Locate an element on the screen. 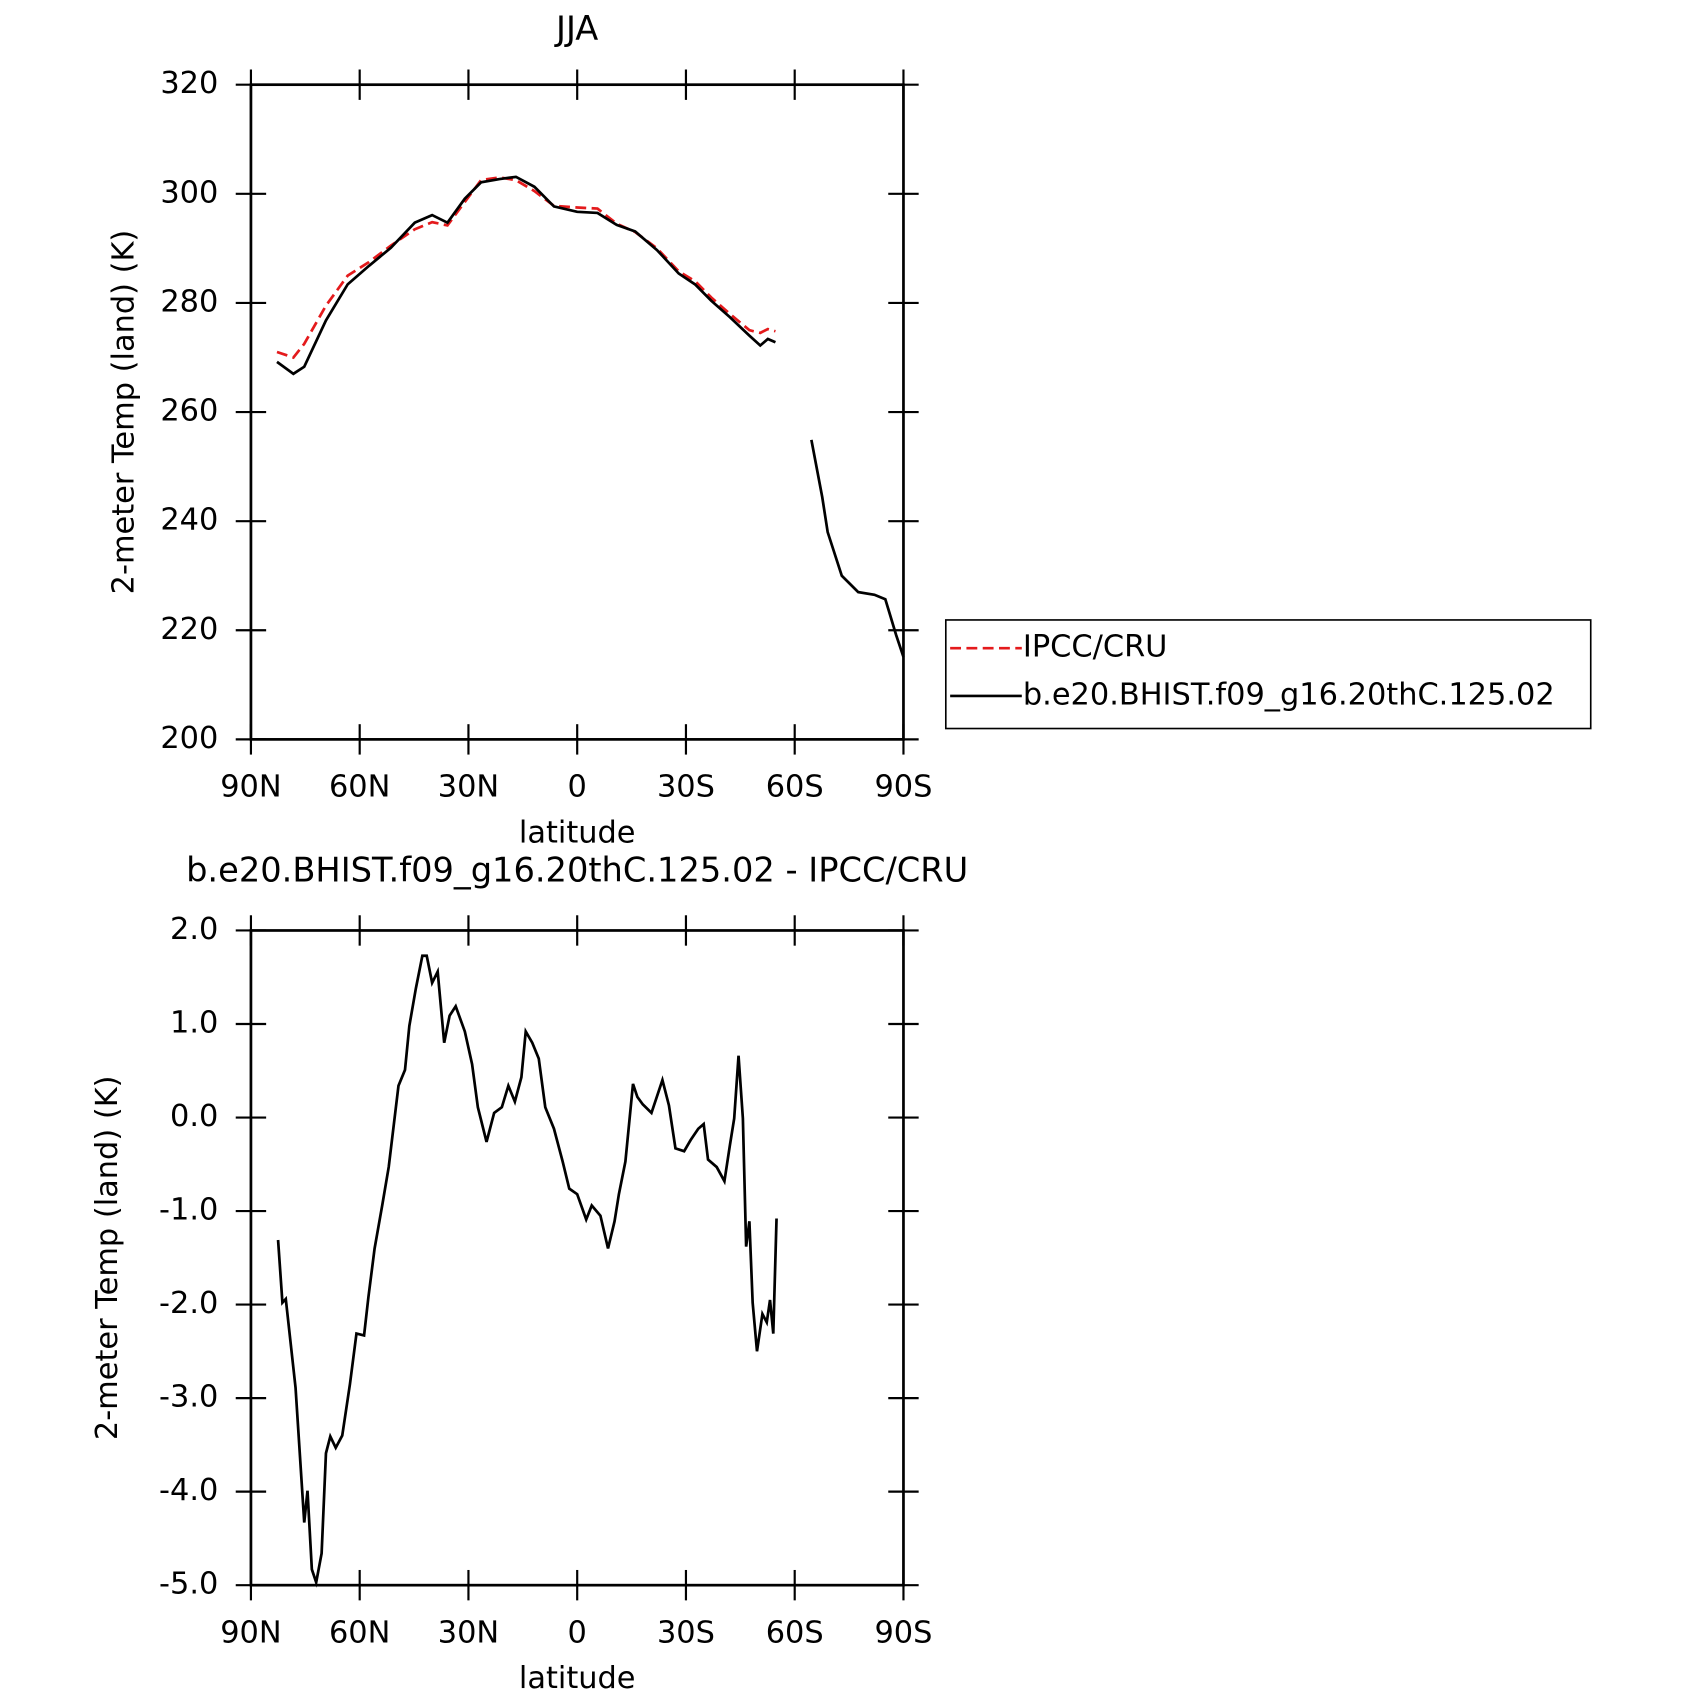  y-tick-label: -5.0 is located at coordinates (188, 1584).